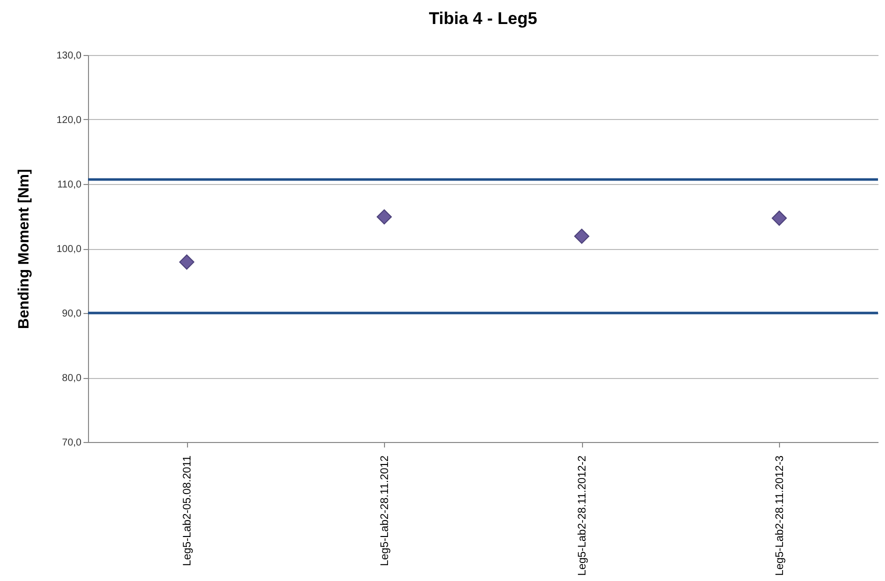 Image resolution: width=885 pixels, height=581 pixels. Describe the element at coordinates (23, 249) in the screenshot. I see `y-axis-title: Bending Moment [Nm]` at that location.